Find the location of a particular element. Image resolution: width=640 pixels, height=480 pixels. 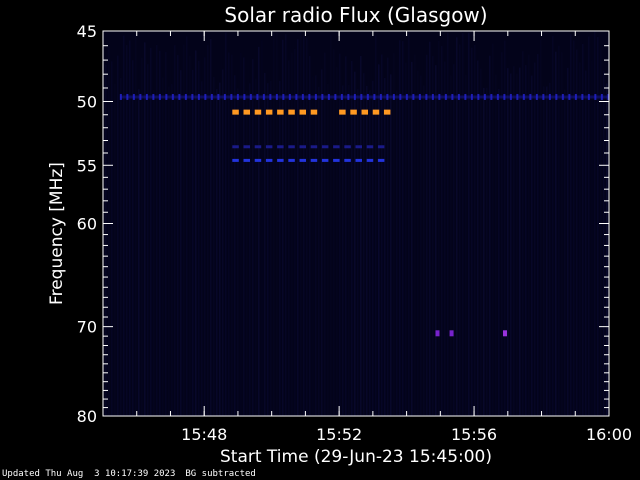

y-tick-label: 55 is located at coordinates (87, 165).